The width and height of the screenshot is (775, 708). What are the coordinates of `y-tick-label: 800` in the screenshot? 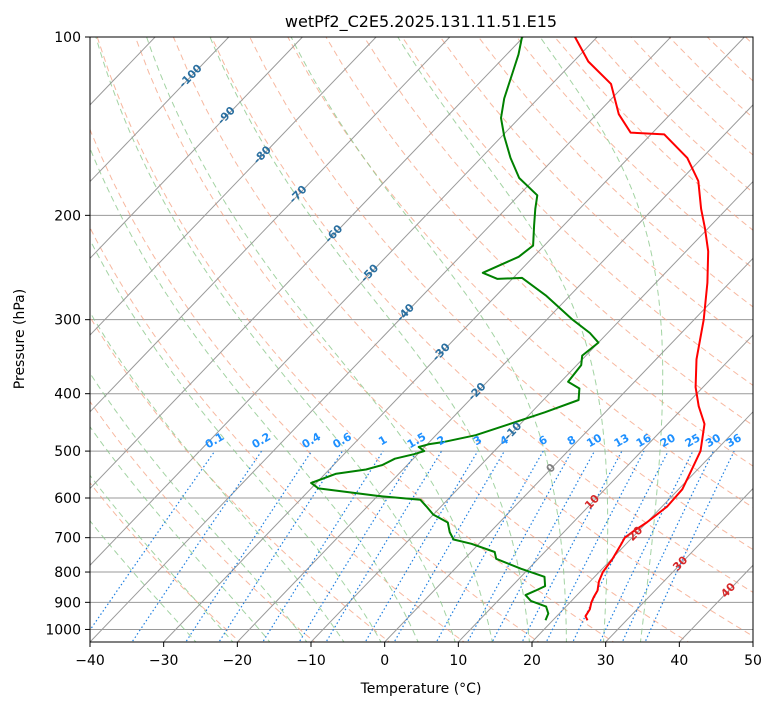 It's located at (67, 573).